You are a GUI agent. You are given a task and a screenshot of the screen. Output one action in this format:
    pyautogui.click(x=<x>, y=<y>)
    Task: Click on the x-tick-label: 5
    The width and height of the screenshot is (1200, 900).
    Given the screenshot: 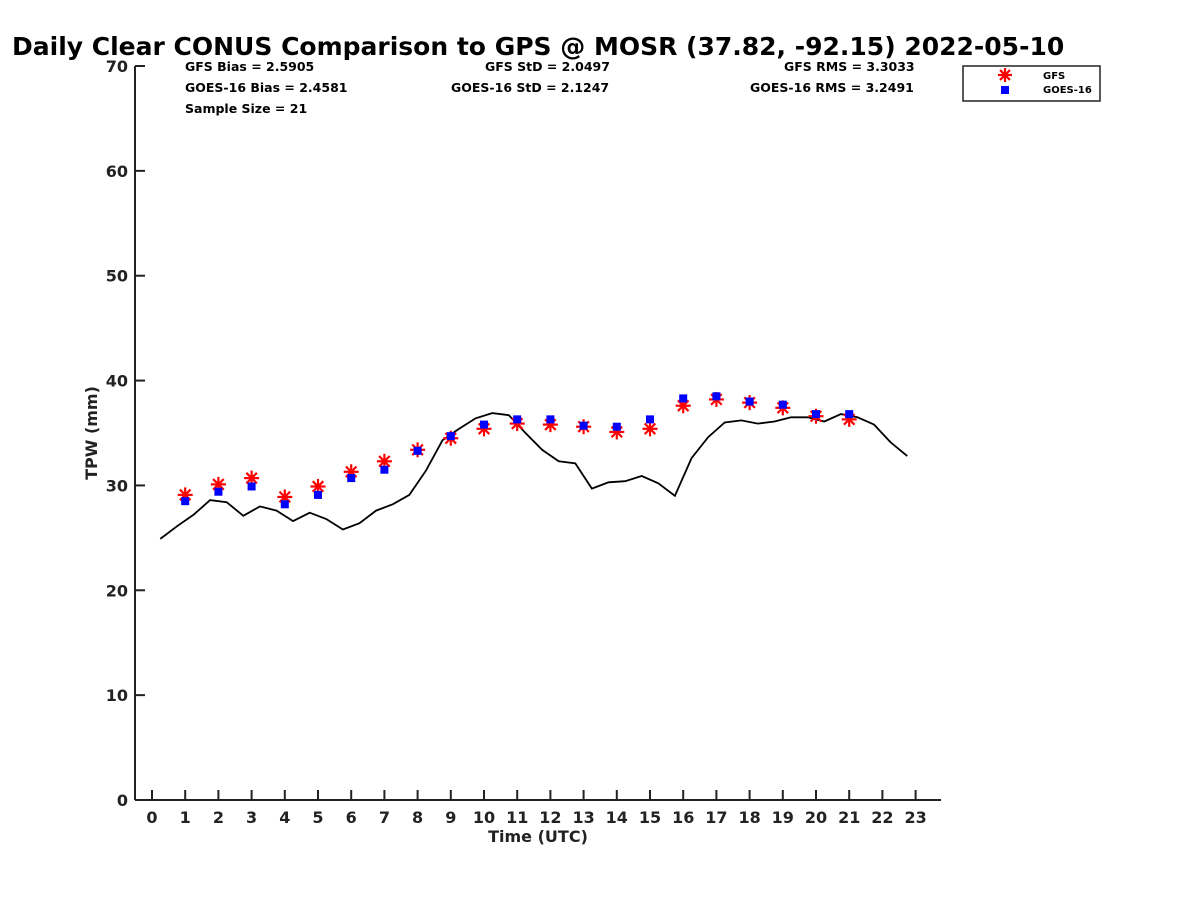 What is the action you would take?
    pyautogui.click(x=317, y=817)
    